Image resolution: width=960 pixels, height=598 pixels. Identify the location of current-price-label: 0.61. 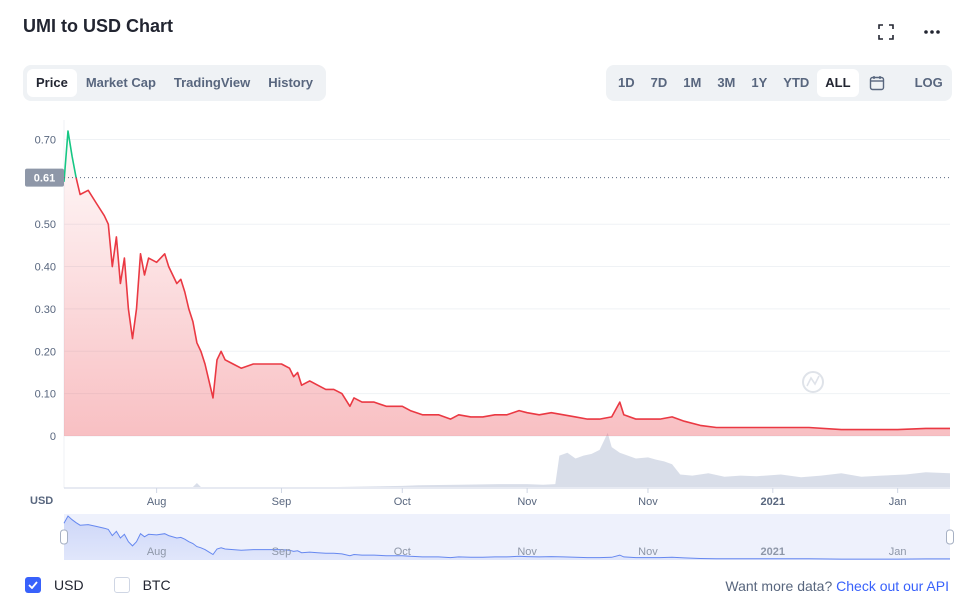
(44, 179).